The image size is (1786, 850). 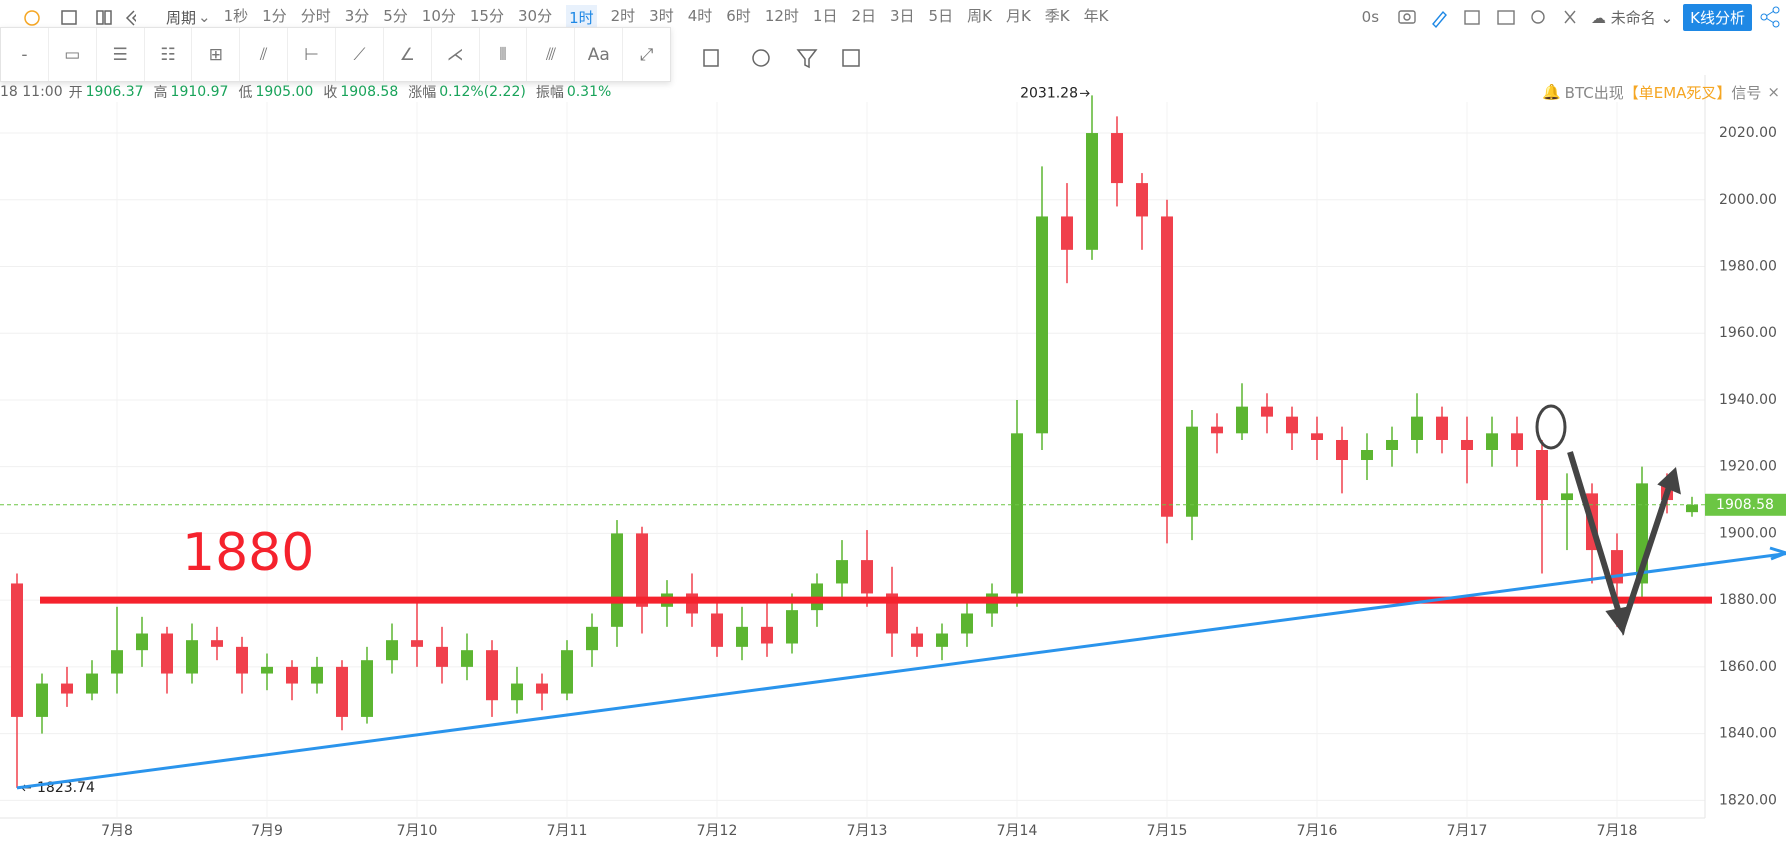 I want to click on info-value: 1906.37, so click(x=114, y=92).